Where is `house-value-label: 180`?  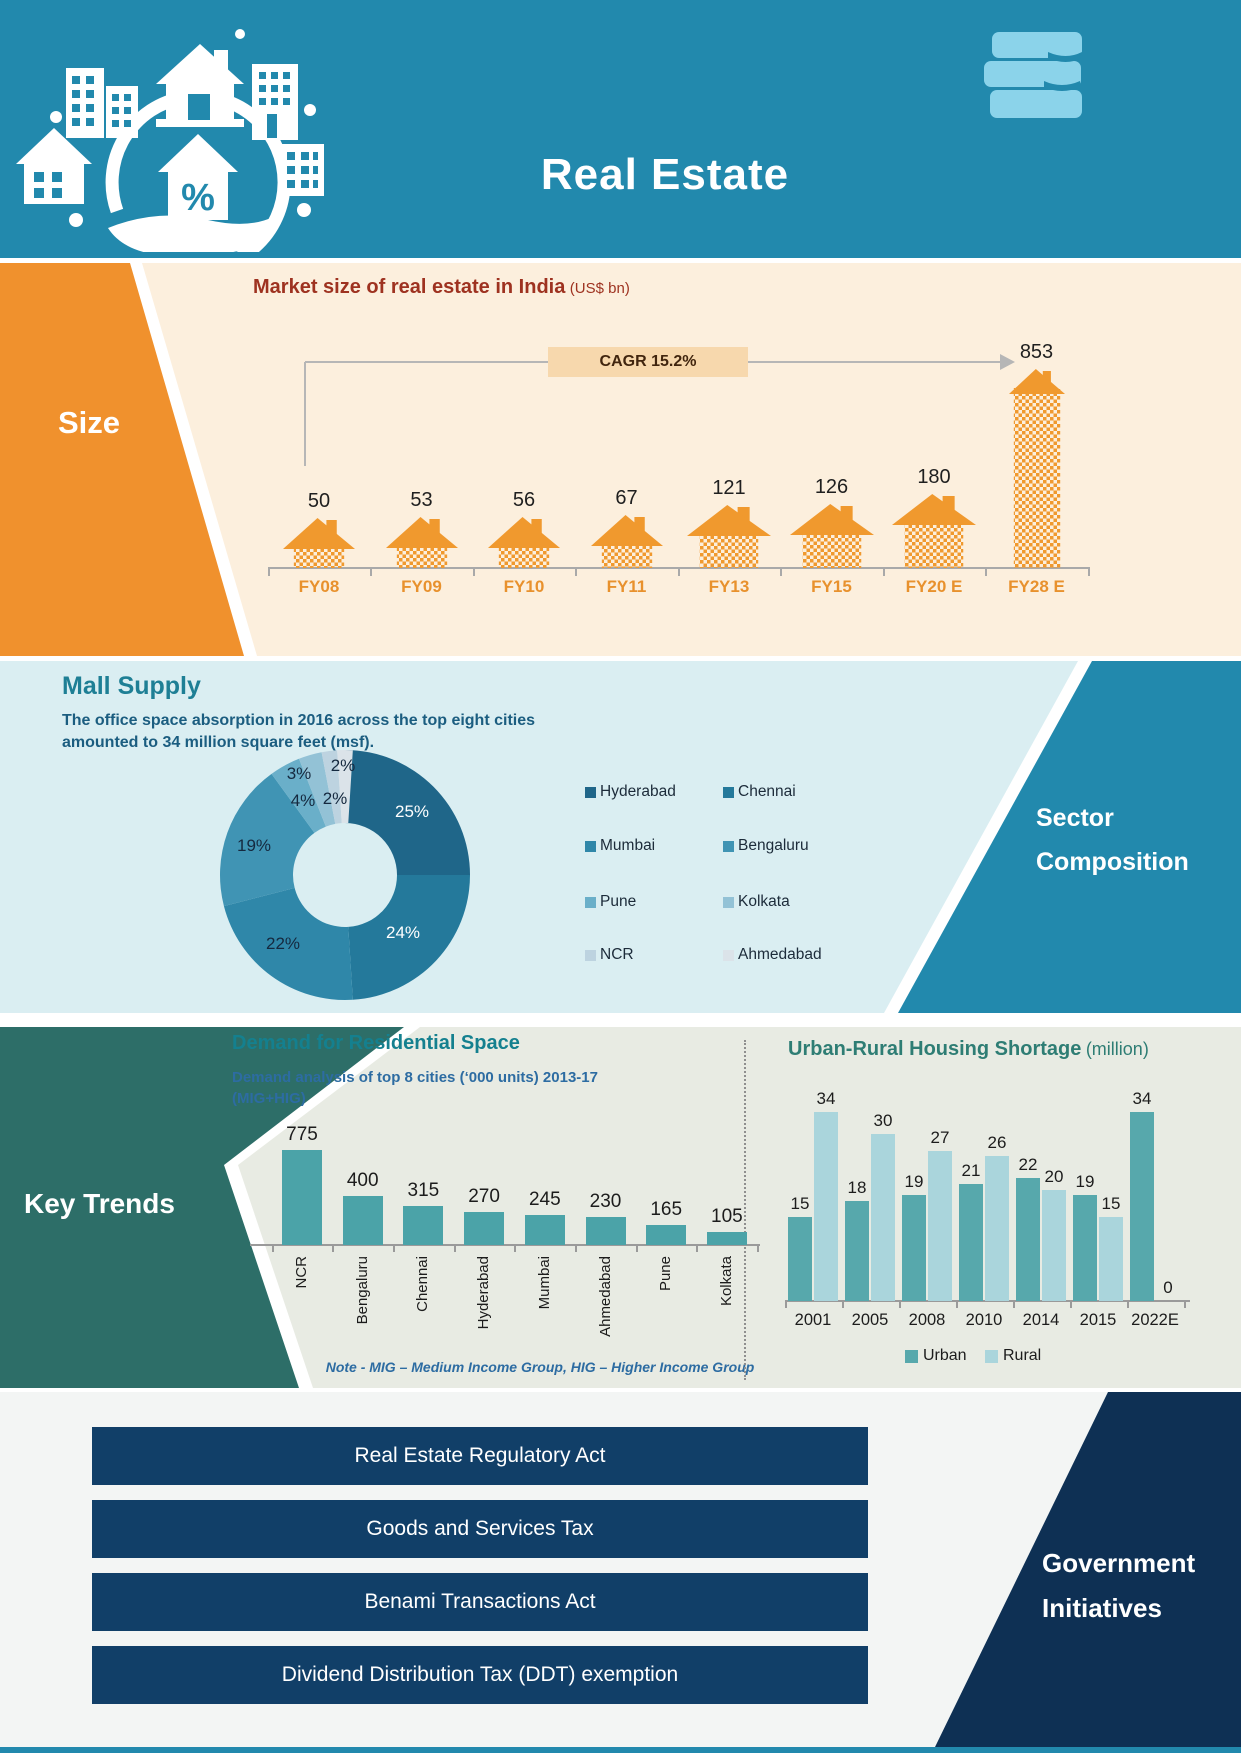
house-value-label: 180 is located at coordinates (934, 477).